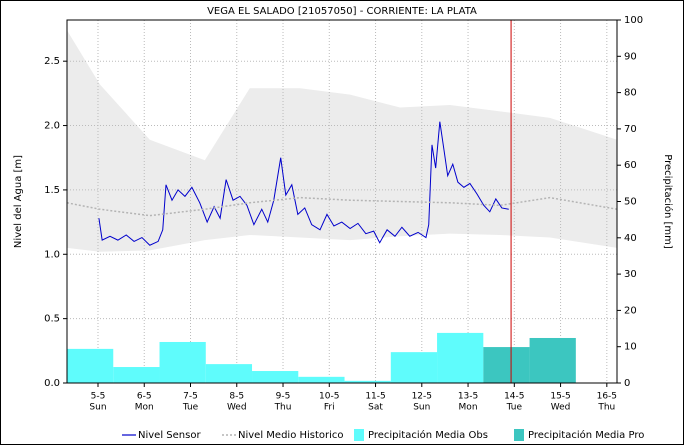 The image size is (684, 445). What do you see at coordinates (190, 397) in the screenshot?
I see `x-tick-label: 7-5` at bounding box center [190, 397].